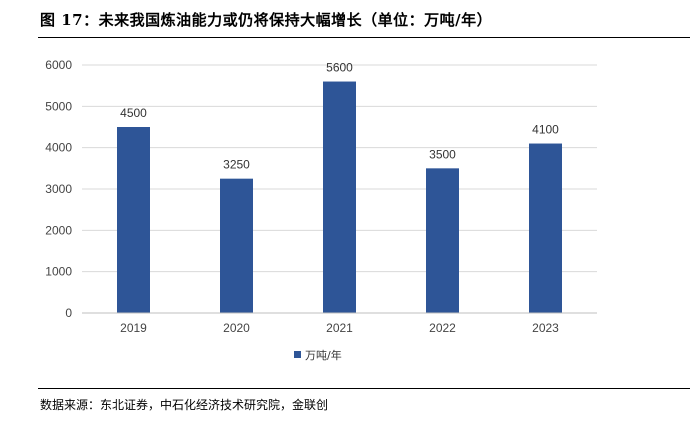 The height and width of the screenshot is (426, 690). What do you see at coordinates (184, 405) in the screenshot?
I see `source-note: 数据来源：东北证券，中石化经济技术研究院，金联创` at bounding box center [184, 405].